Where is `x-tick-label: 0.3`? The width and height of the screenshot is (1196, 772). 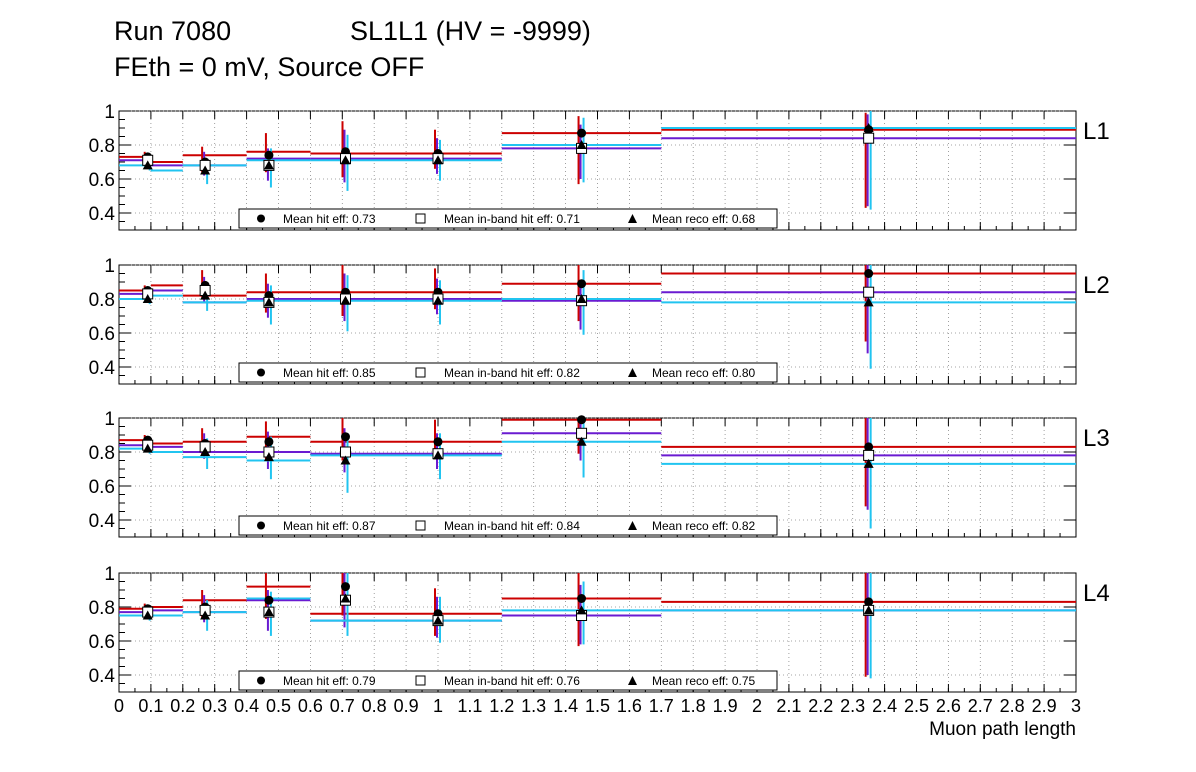
x-tick-label: 0.3 is located at coordinates (214, 706).